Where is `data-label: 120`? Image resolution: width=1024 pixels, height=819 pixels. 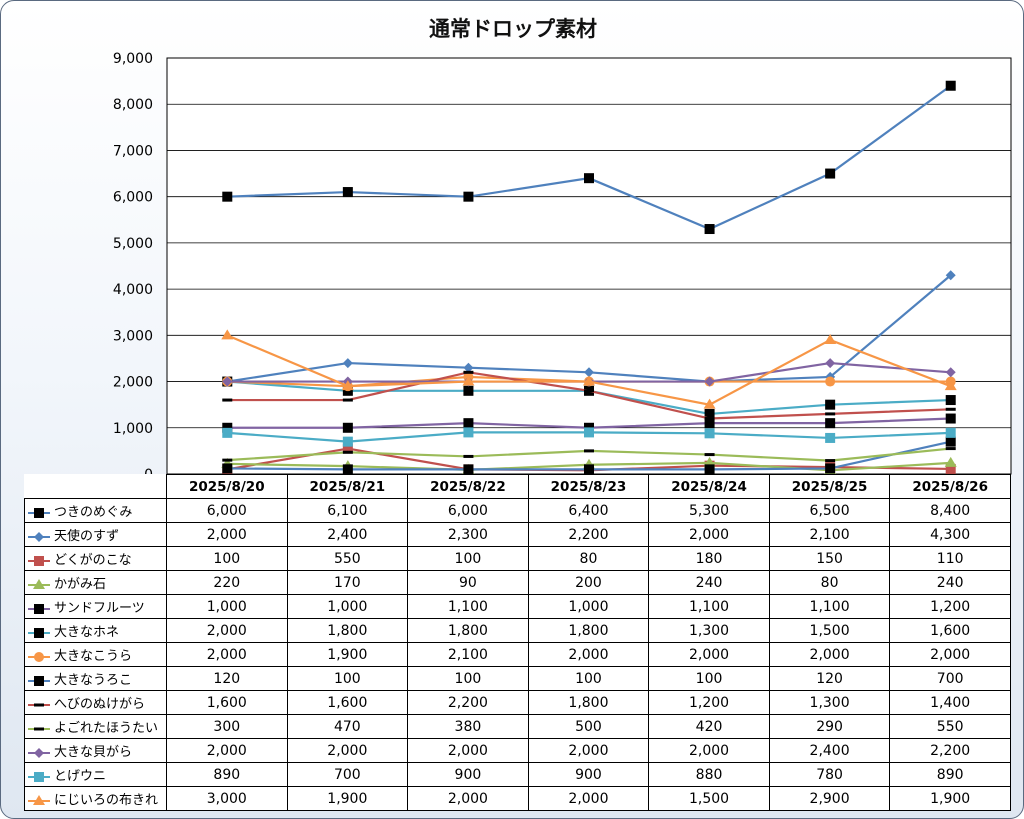
data-label: 120 is located at coordinates (227, 678).